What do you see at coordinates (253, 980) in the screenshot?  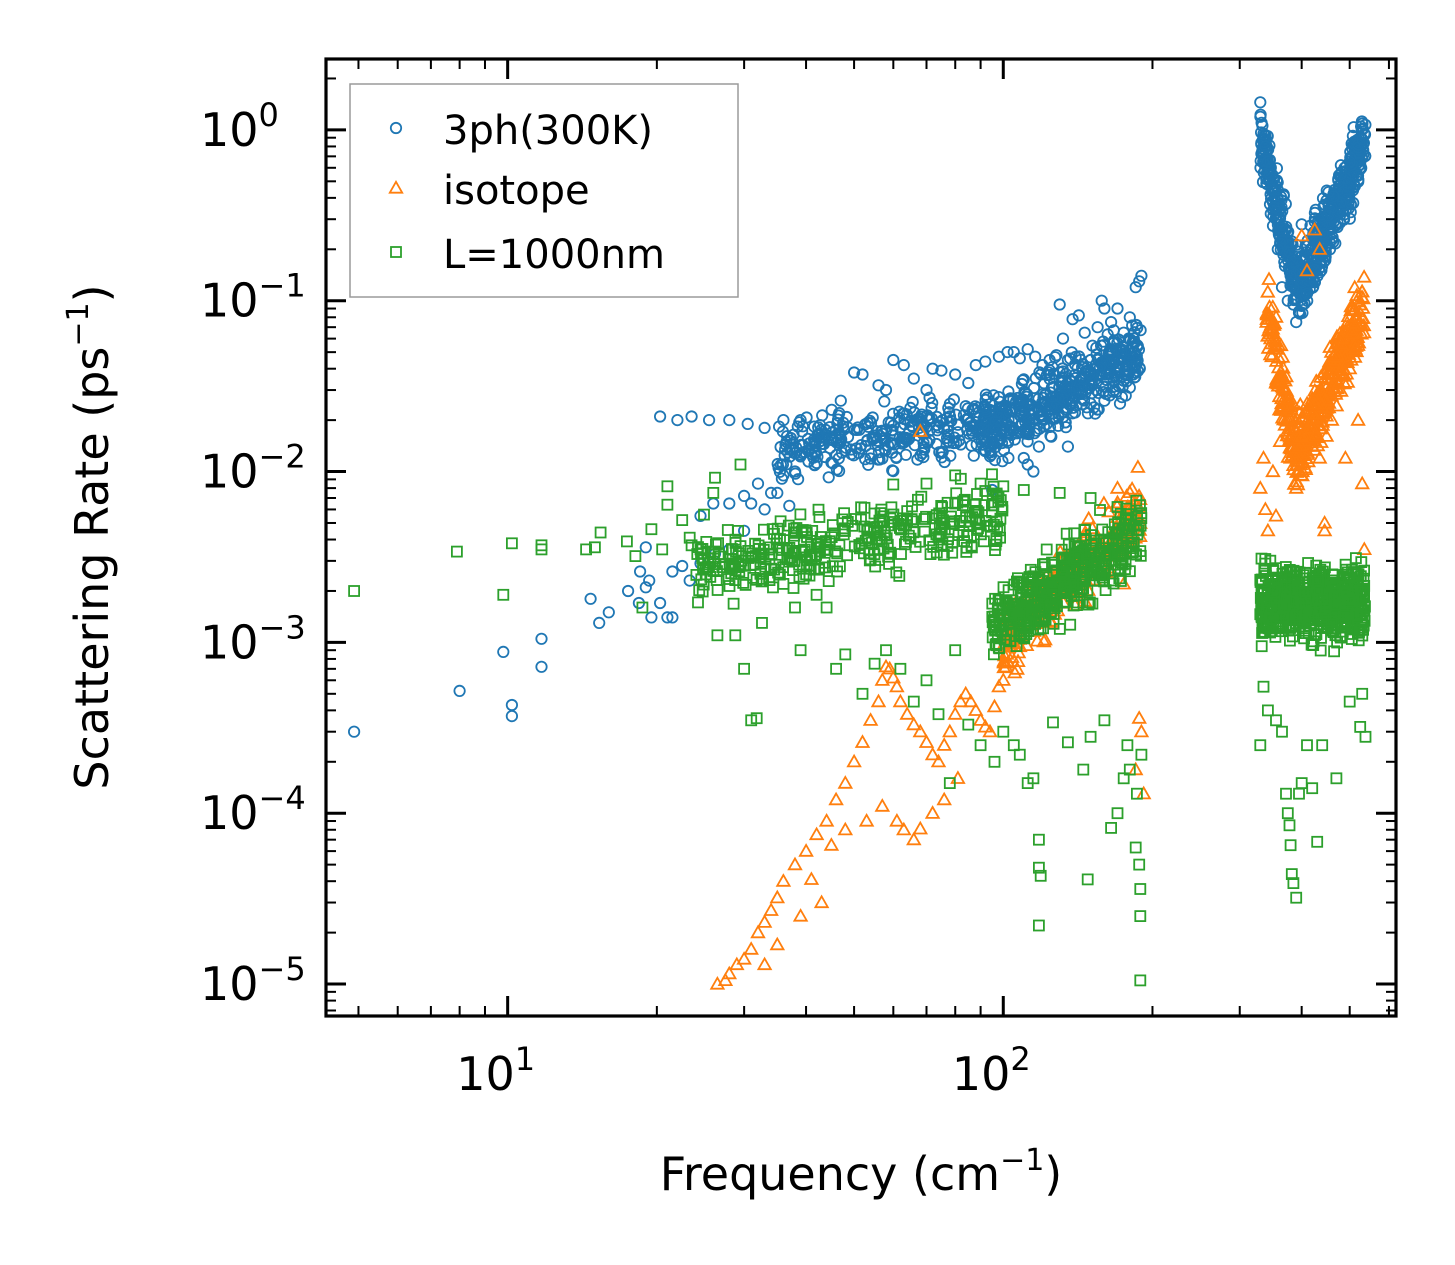 I see `y-tick-label: 10⁻⁵` at bounding box center [253, 980].